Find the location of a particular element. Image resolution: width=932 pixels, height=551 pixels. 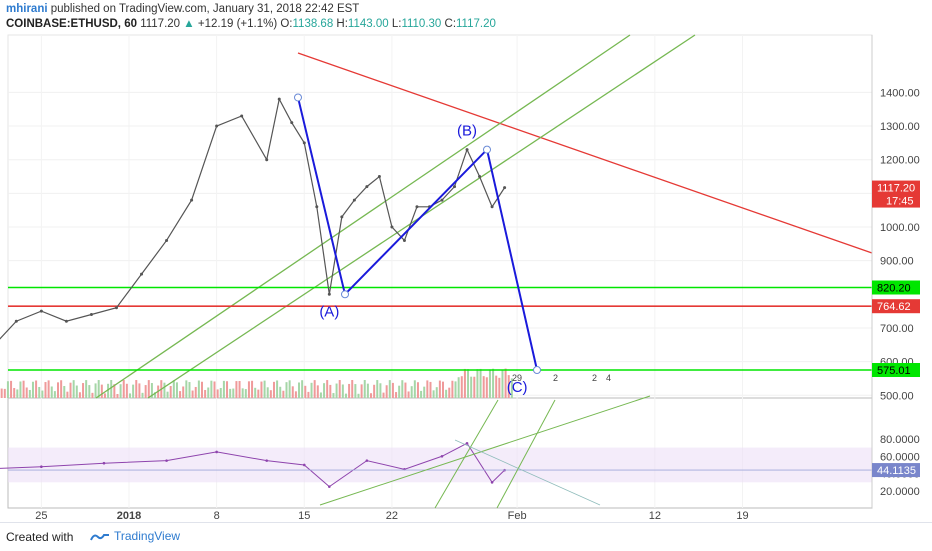

wave-label: (C) is located at coordinates (517, 387).